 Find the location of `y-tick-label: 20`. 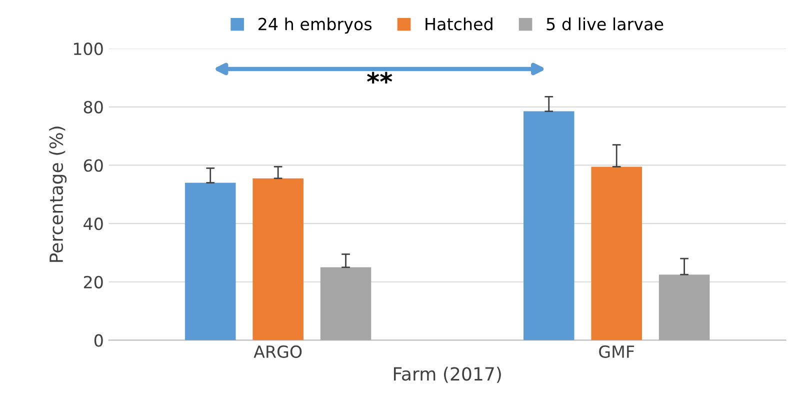

y-tick-label: 20 is located at coordinates (93, 282).